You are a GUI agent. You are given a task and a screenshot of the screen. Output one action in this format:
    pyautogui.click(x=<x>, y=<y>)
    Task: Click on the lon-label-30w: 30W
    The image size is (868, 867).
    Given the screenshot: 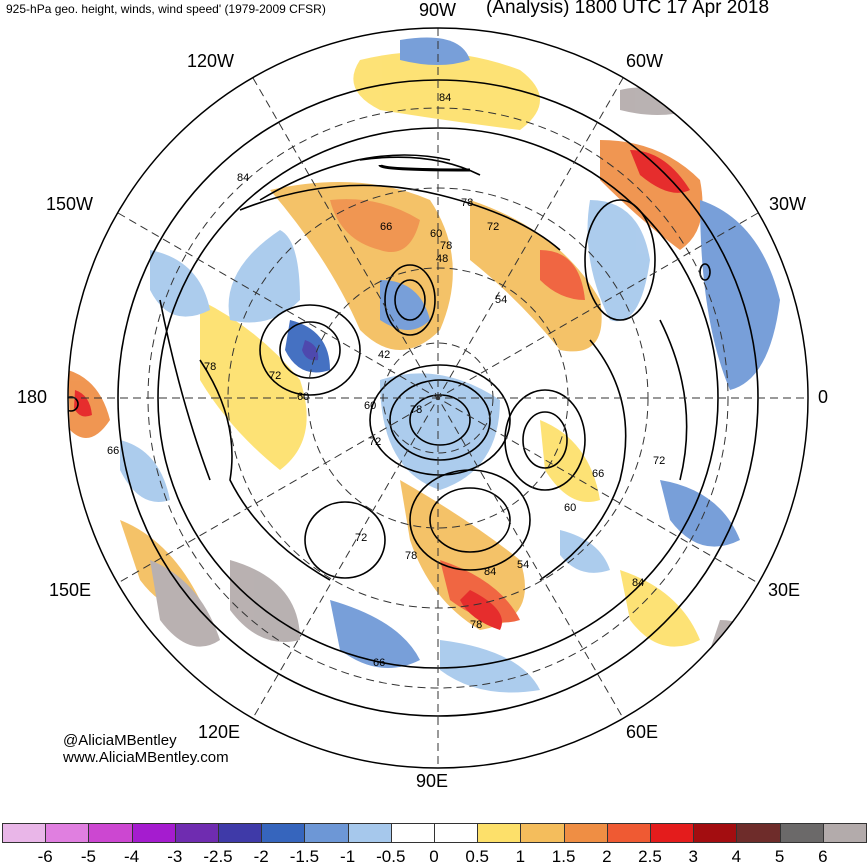 What is the action you would take?
    pyautogui.click(x=788, y=204)
    